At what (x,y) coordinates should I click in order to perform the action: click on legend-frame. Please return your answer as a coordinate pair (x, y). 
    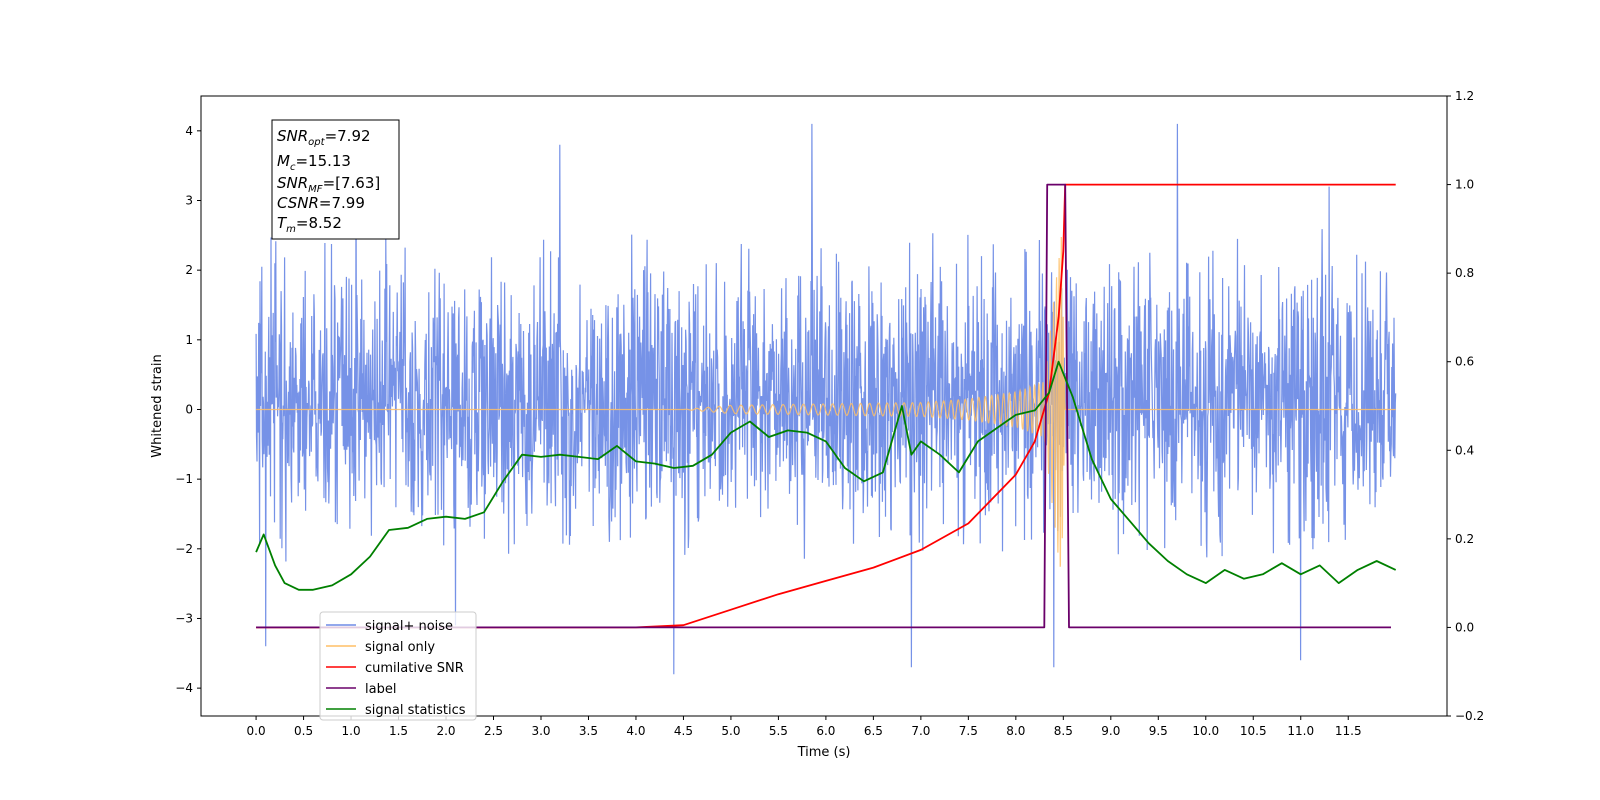
    Looking at the image, I should click on (398, 666).